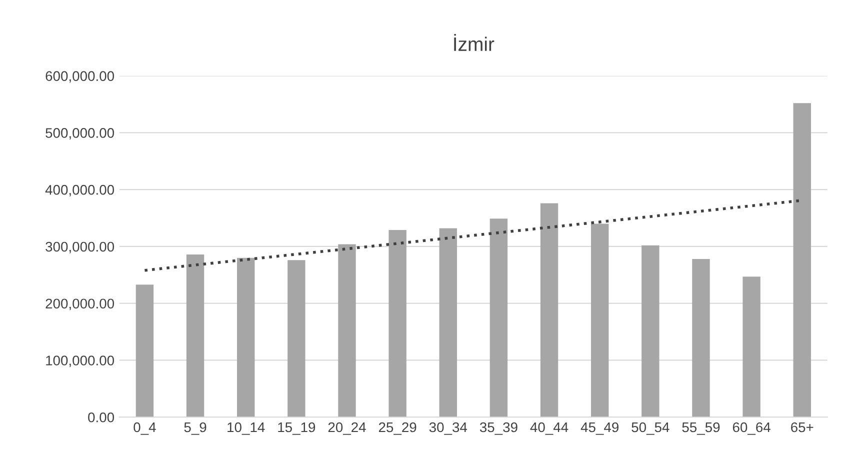  What do you see at coordinates (802, 427) in the screenshot?
I see `x-tick-label: 65+` at bounding box center [802, 427].